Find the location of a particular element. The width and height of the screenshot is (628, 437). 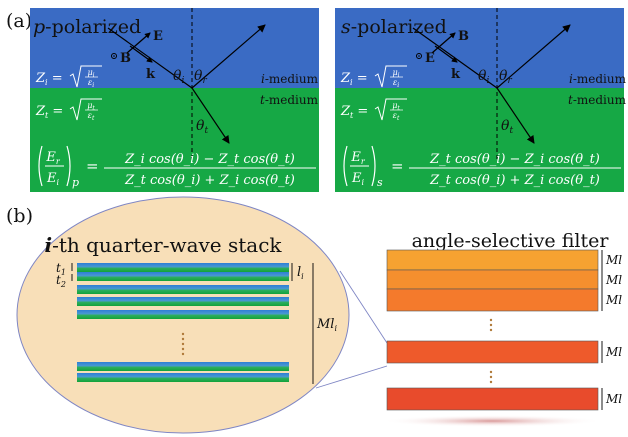

stack-title: i-th quarter-wave stack is located at coordinates (163, 245).